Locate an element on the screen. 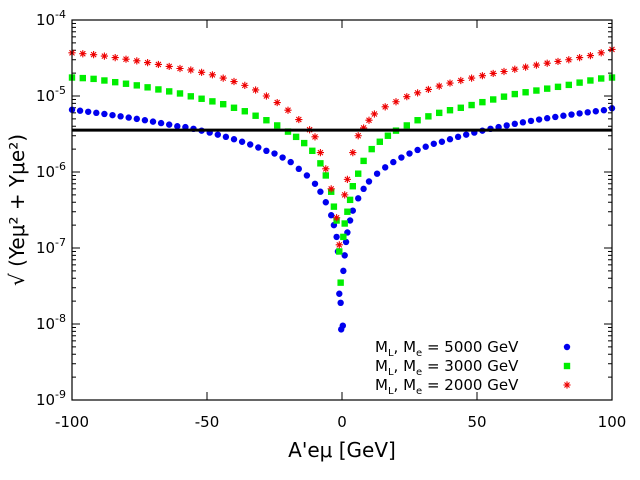 This screenshot has height=480, width=640. y-tick-label: 10⁻⁷ is located at coordinates (51, 246).